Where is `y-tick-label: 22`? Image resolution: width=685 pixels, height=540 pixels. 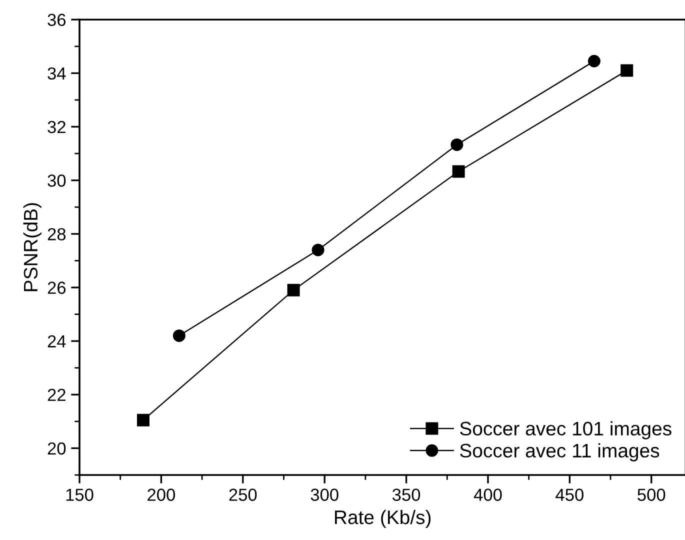
y-tick-label: 22 is located at coordinates (57, 394).